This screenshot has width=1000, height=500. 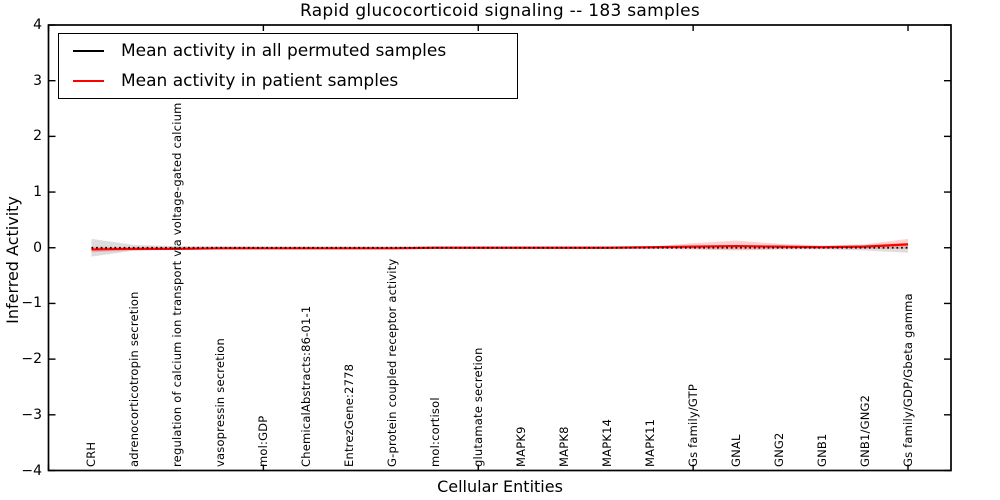 I want to click on patient-range-band, so click(x=500, y=245).